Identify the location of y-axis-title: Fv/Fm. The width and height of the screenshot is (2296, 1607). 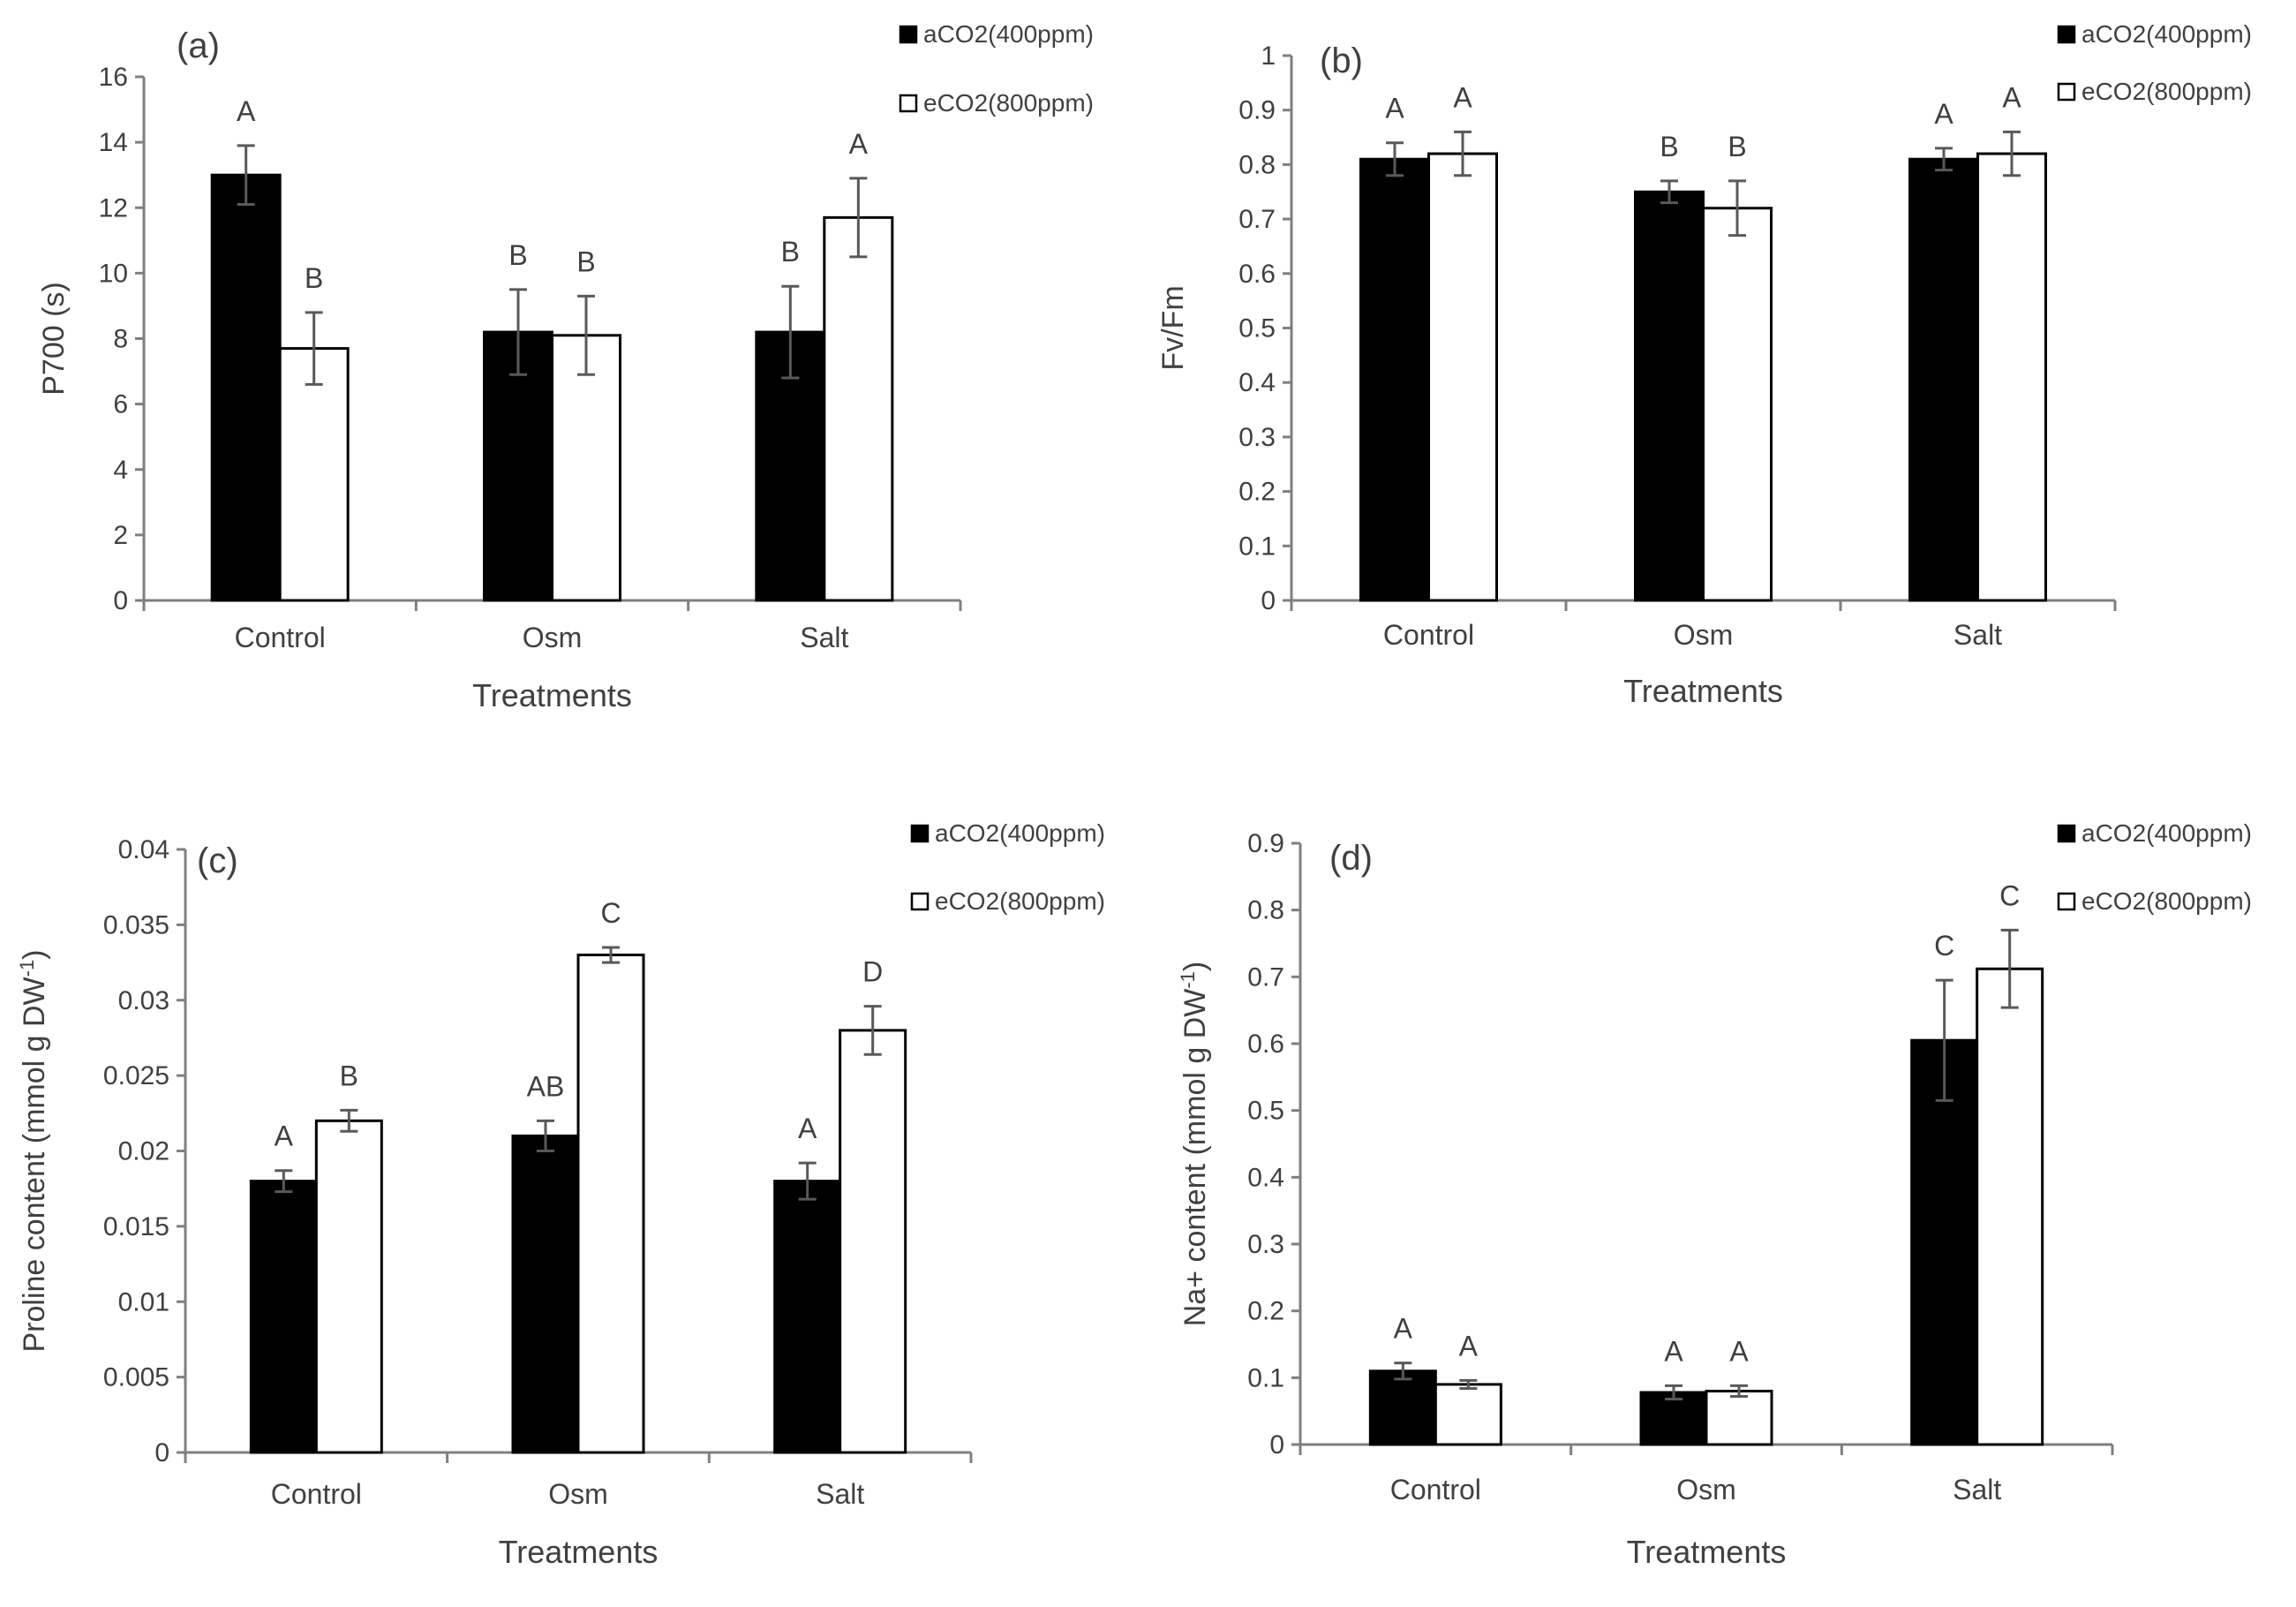
(1173, 327).